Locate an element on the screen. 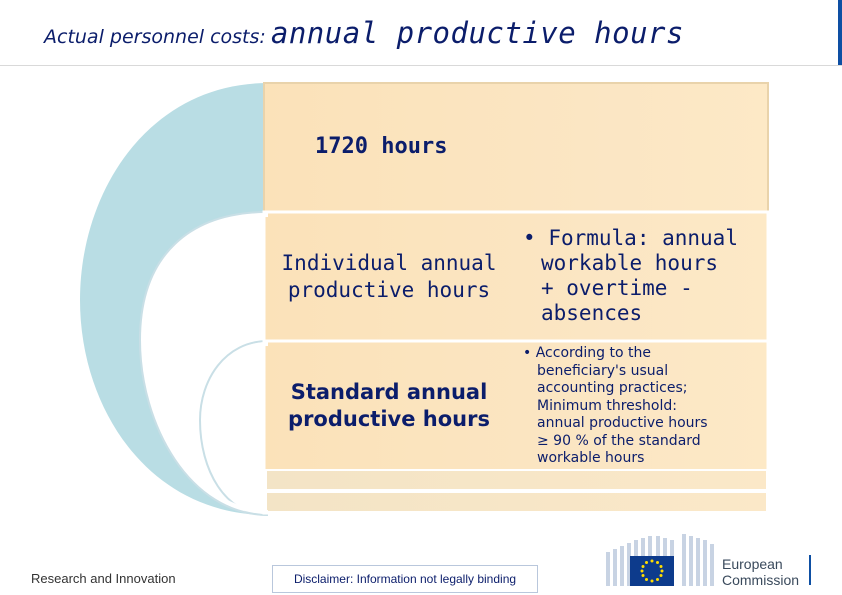 This screenshot has height=595, width=842. standard-desc-line5: annual productive hours is located at coordinates (622, 423).